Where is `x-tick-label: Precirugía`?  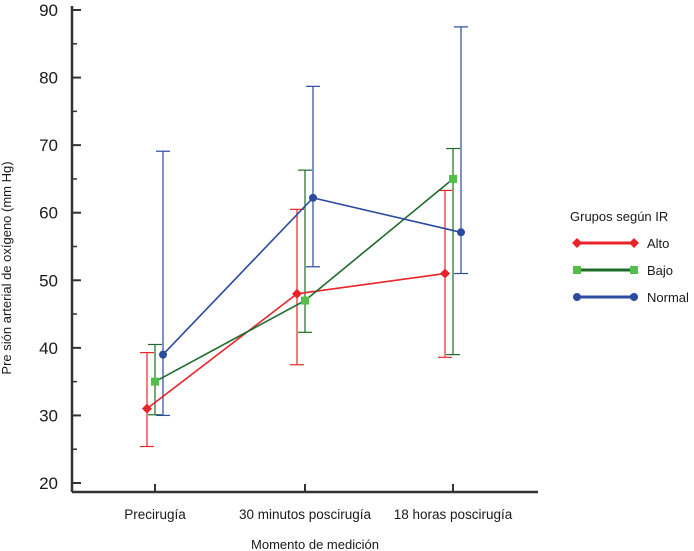
x-tick-label: Precirugía is located at coordinates (155, 514).